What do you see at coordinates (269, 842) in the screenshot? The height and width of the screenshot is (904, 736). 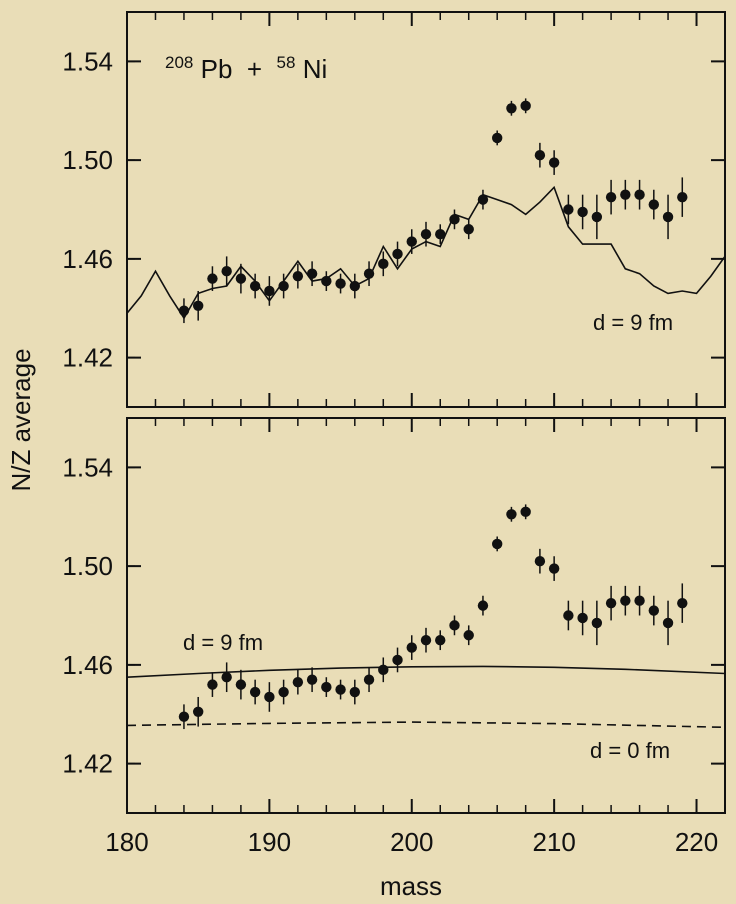 I see `xtick-label: 190` at bounding box center [269, 842].